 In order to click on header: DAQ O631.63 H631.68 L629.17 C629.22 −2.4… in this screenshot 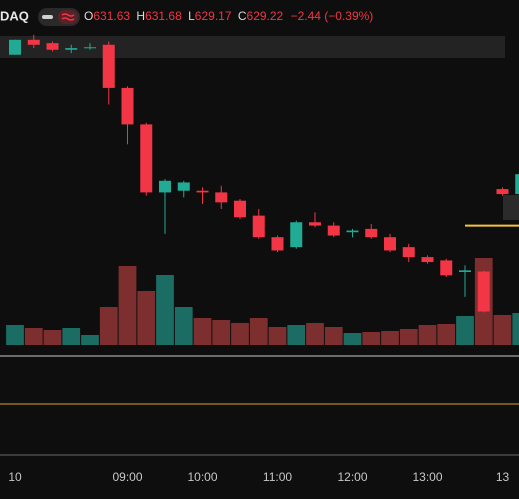, I will do `click(259, 17)`.